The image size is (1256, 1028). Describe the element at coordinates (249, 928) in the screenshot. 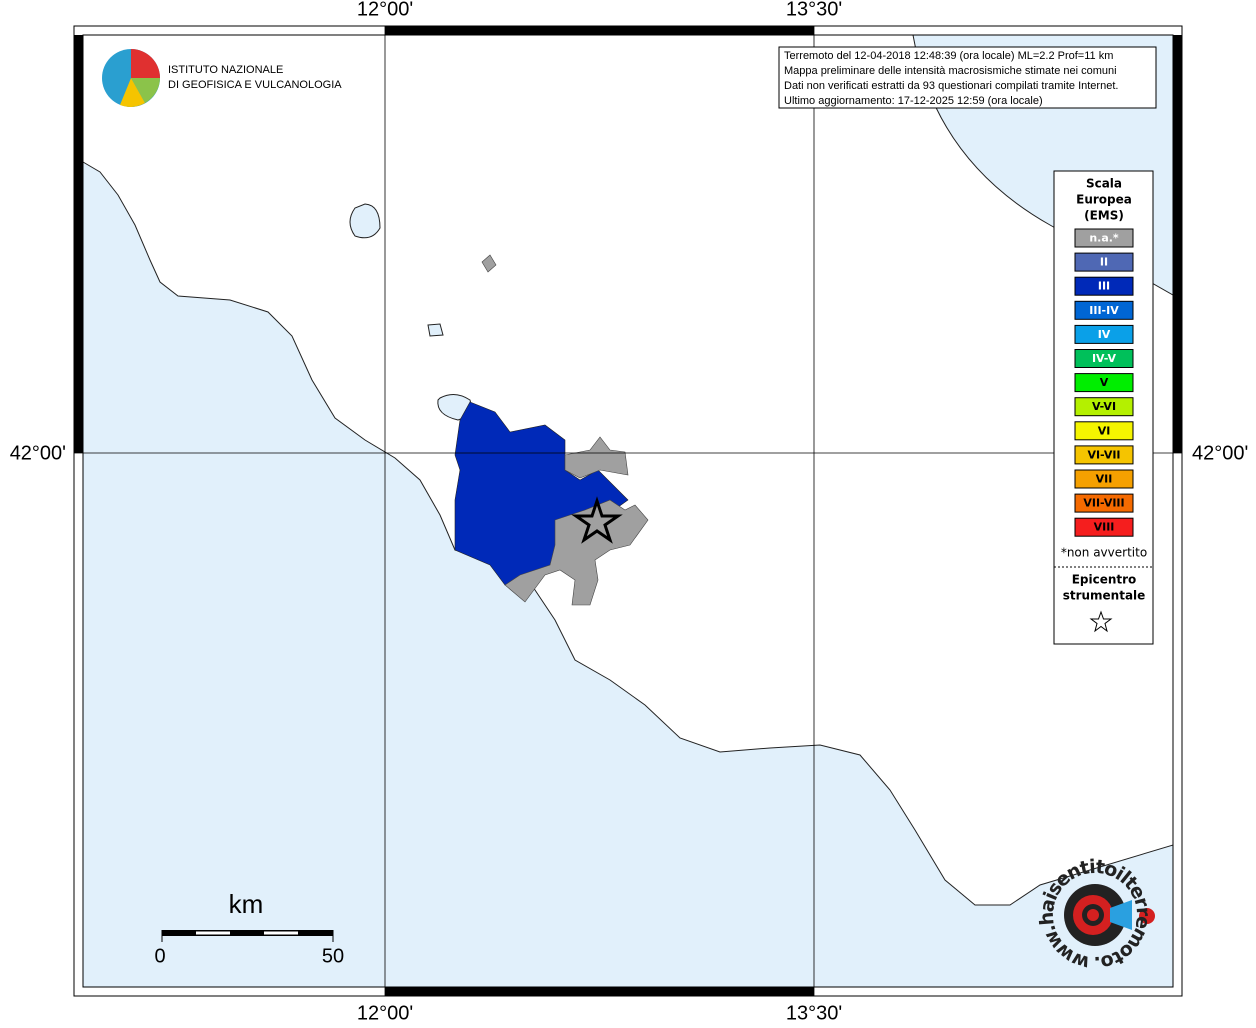

I see `scale-bar: km 0 50` at that location.